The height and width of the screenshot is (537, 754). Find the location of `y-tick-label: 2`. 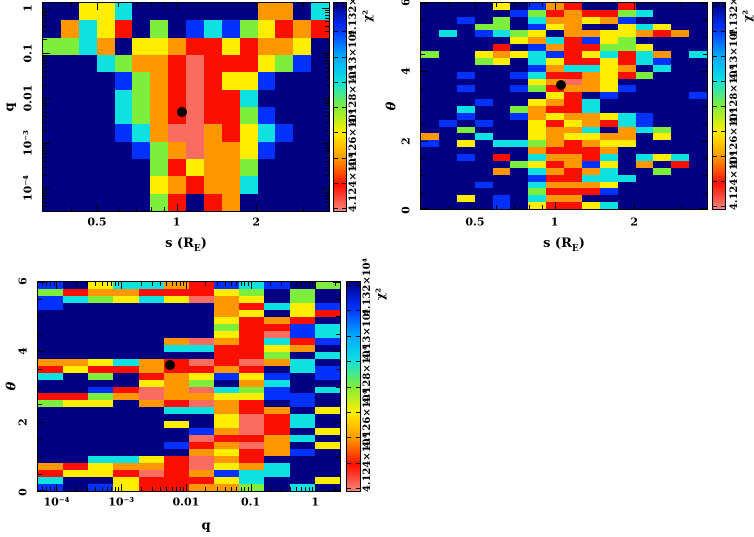

y-tick-label: 2 is located at coordinates (406, 140).